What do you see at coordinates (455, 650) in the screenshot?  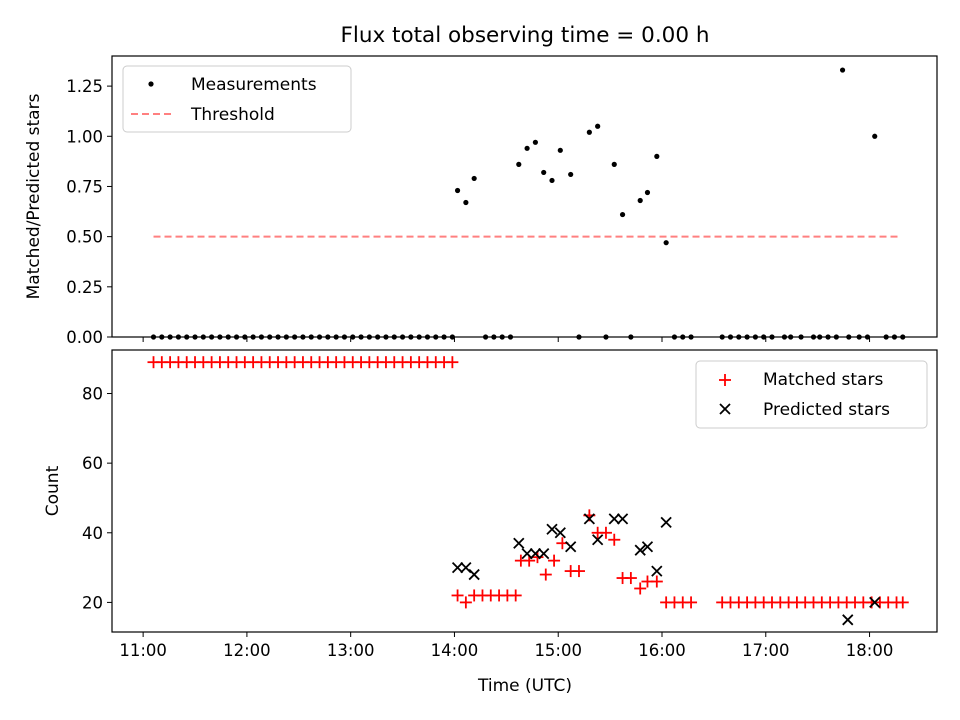 I see `x-tick-label: 14:00` at bounding box center [455, 650].